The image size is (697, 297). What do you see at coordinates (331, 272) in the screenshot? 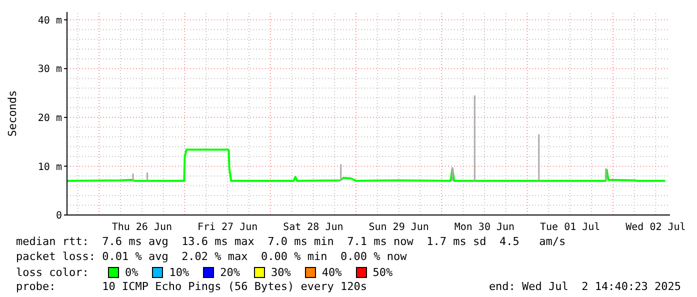
I see `text: 40%` at bounding box center [331, 272].